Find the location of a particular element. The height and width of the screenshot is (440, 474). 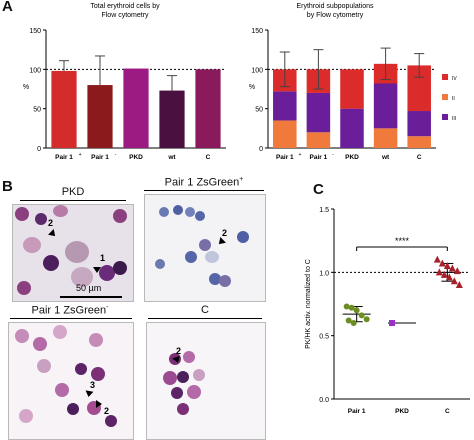

y-tick-label: 0.0 is located at coordinates (324, 400).